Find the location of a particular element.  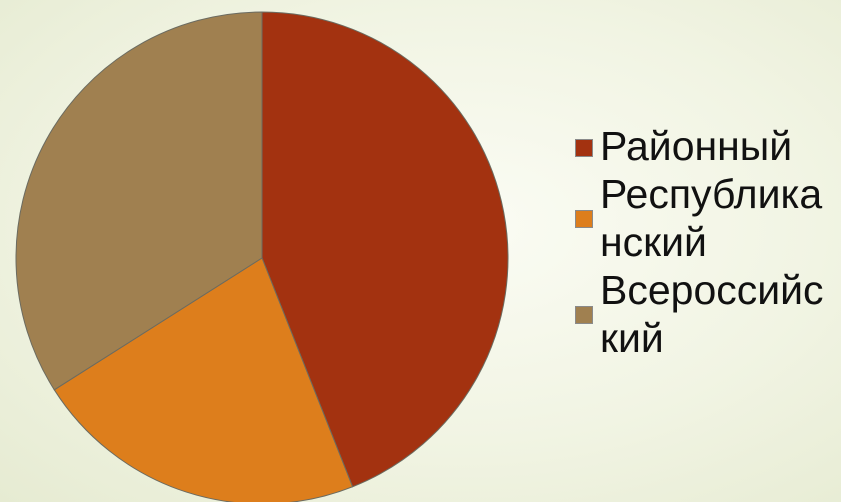

legend-item-respublikansky: Республиканский is located at coordinates (706, 218).